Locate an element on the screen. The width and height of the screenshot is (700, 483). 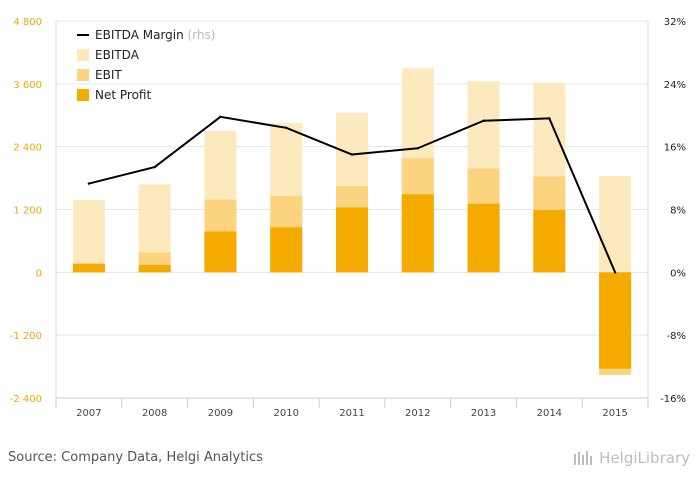
y-right-tick-label: -8% is located at coordinates (676, 336).